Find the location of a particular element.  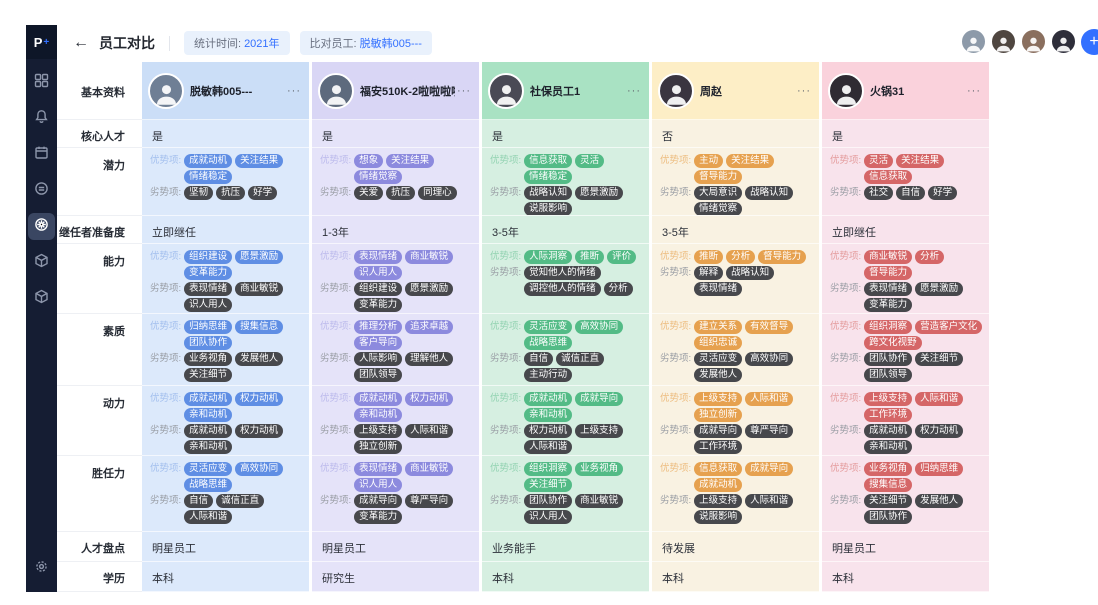

weakness-tag: 表现情绪 is located at coordinates (718, 289).